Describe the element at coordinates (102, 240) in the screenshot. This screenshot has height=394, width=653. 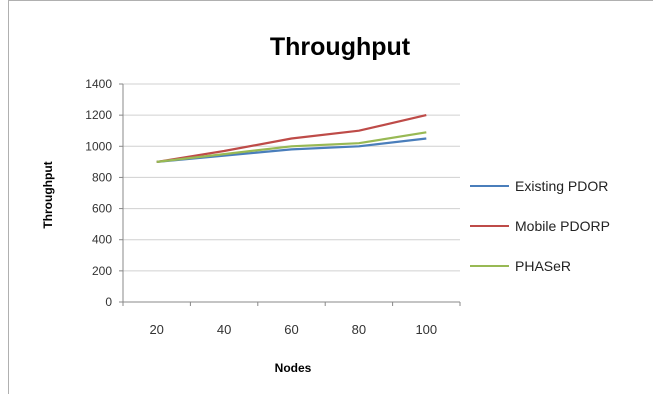
I see `y-tick-label: 400` at that location.